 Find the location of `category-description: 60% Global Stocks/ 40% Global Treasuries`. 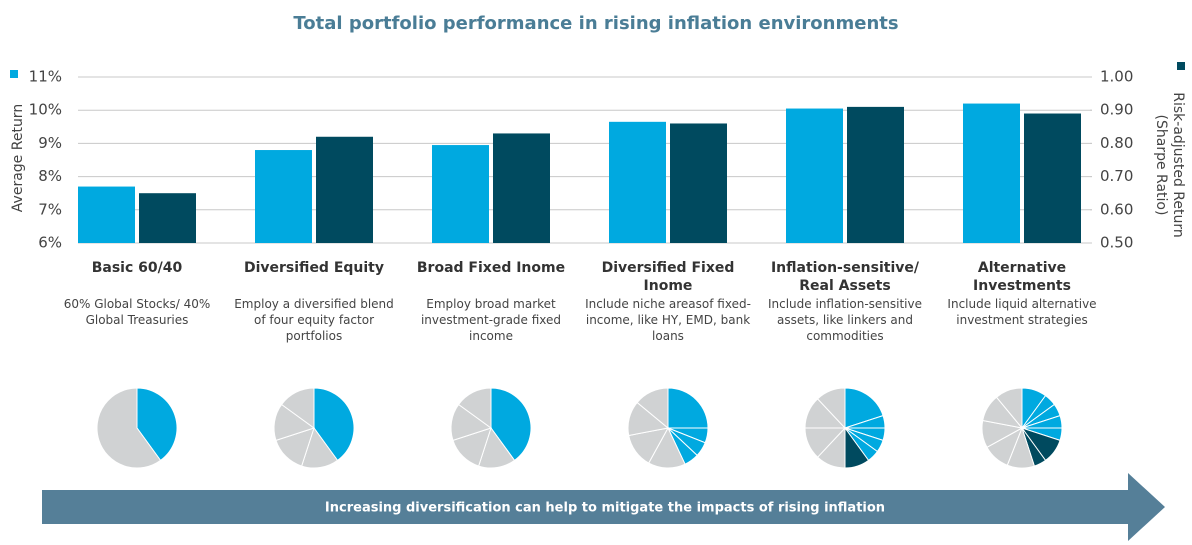

category-description: 60% Global Stocks/ 40% Global Treasuries is located at coordinates (137, 312).